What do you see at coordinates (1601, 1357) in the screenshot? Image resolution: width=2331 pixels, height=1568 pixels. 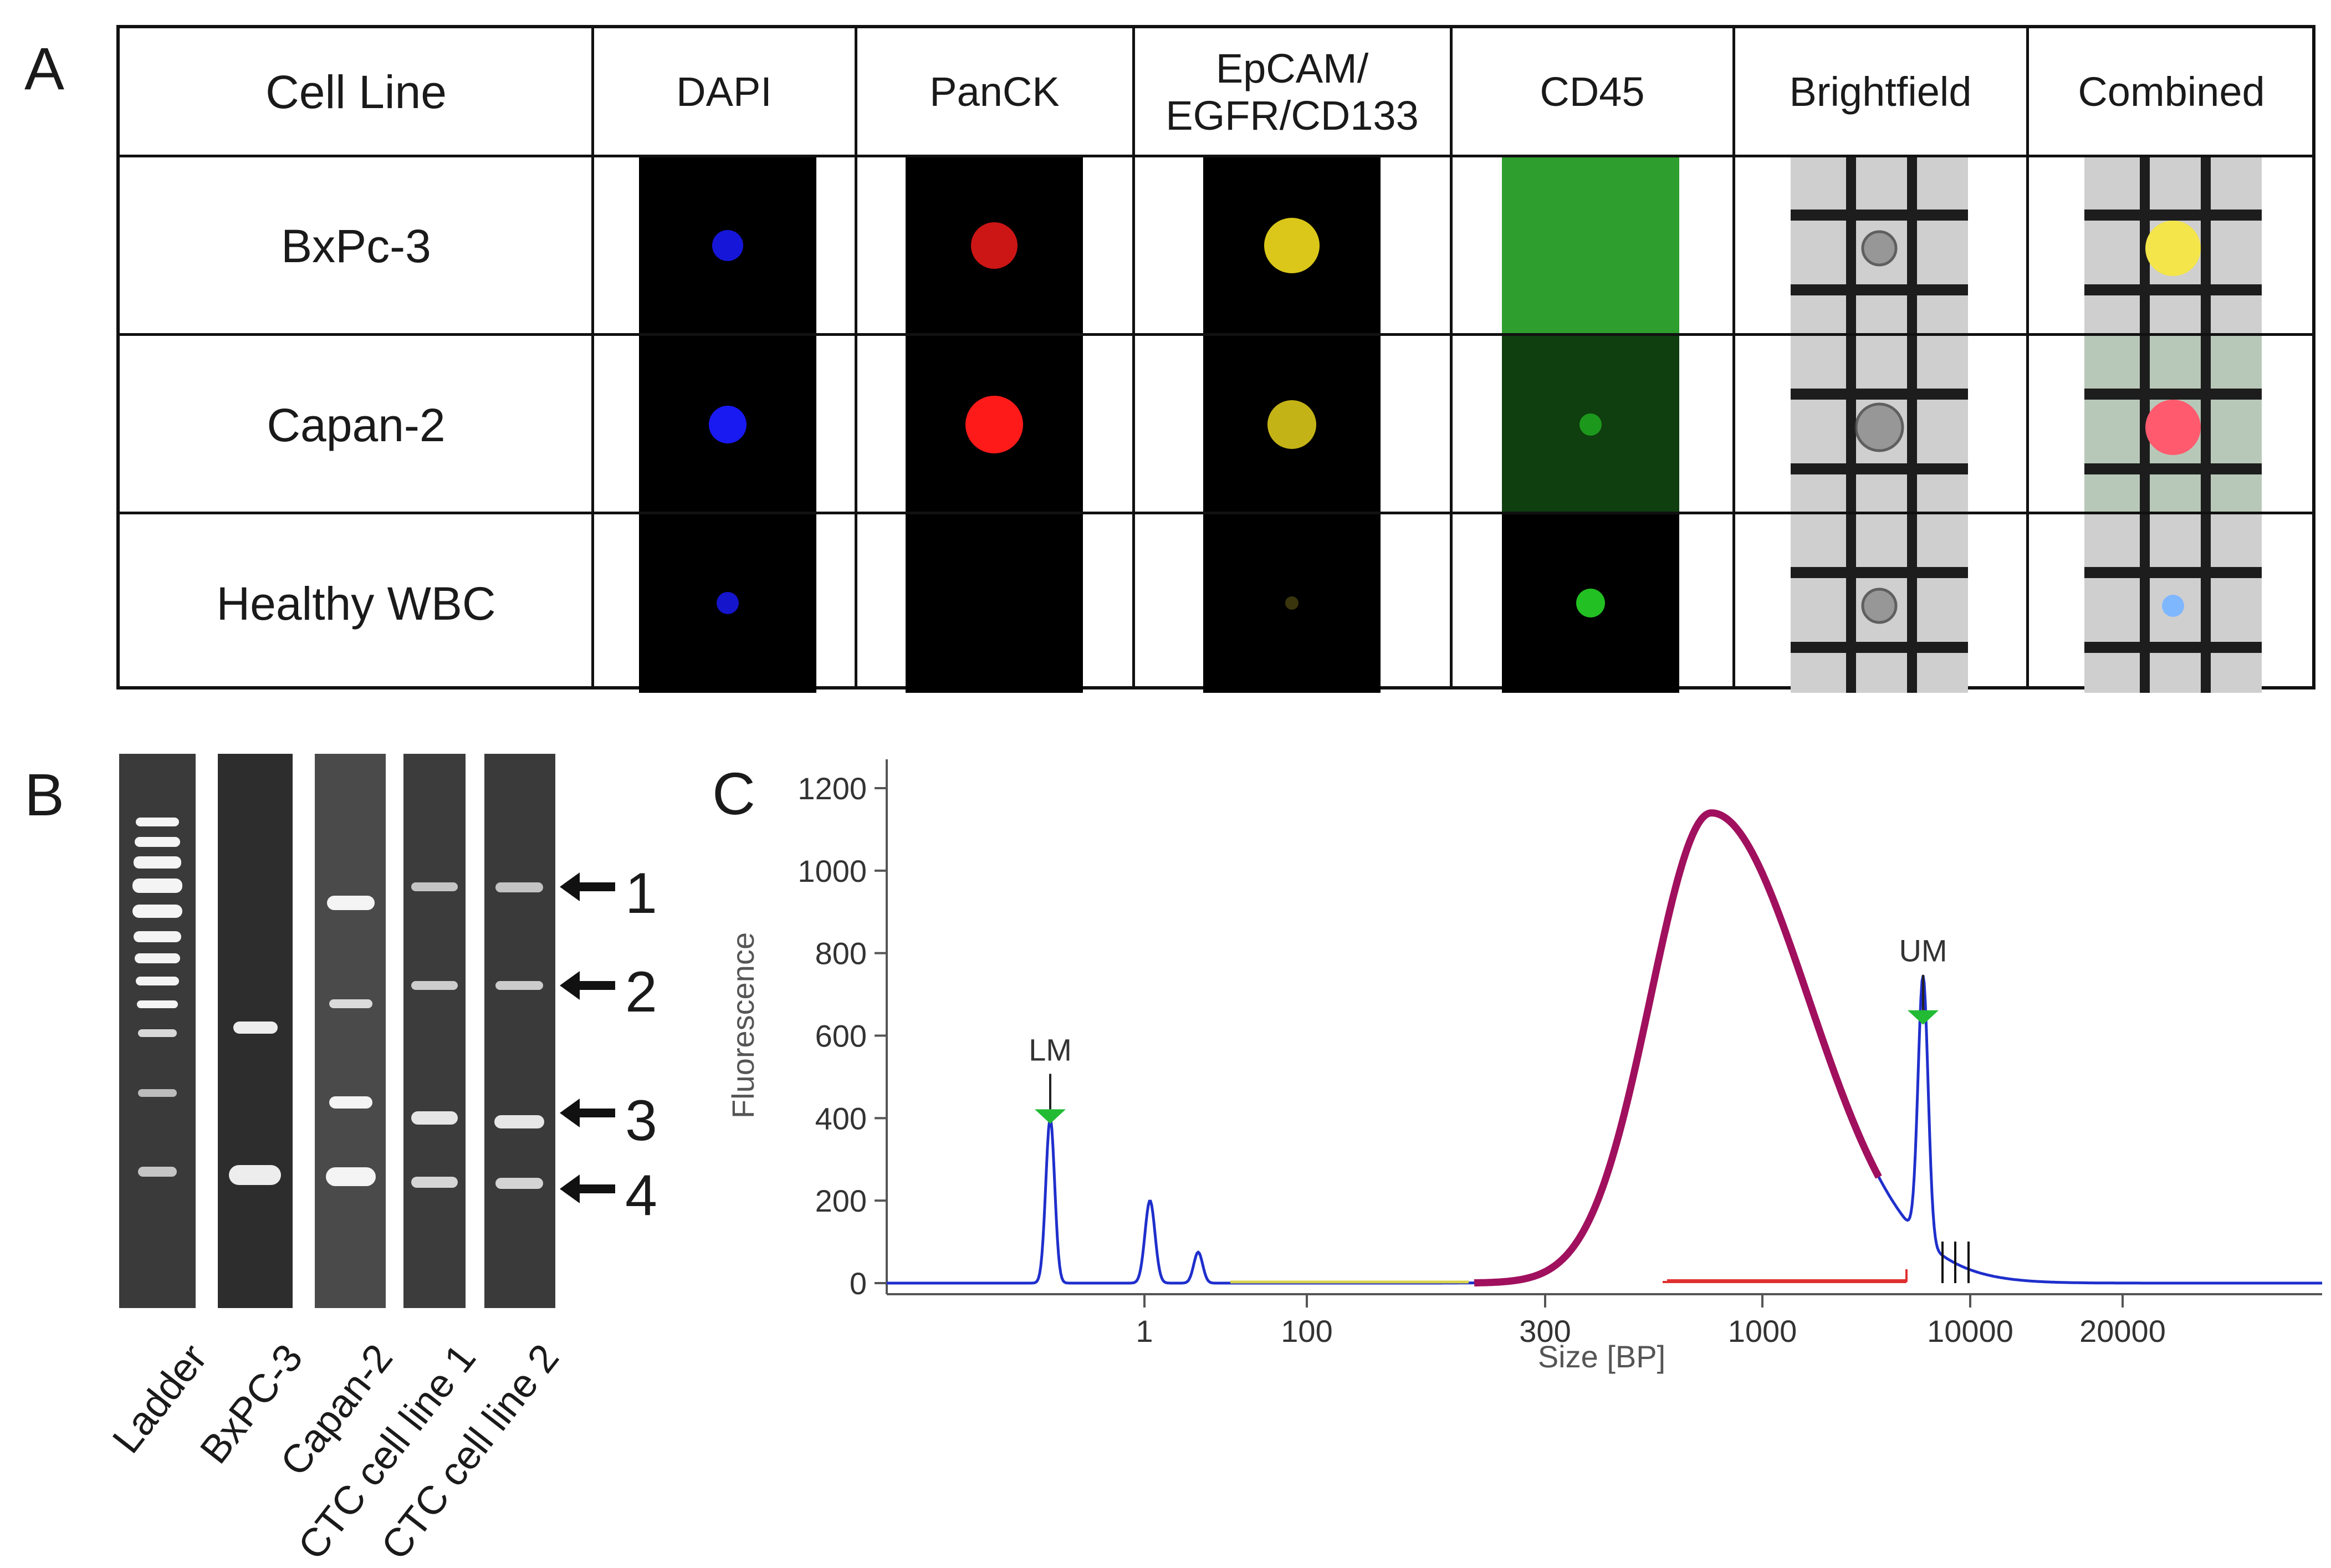 I see `x-axis-label: Size [BP]` at bounding box center [1601, 1357].